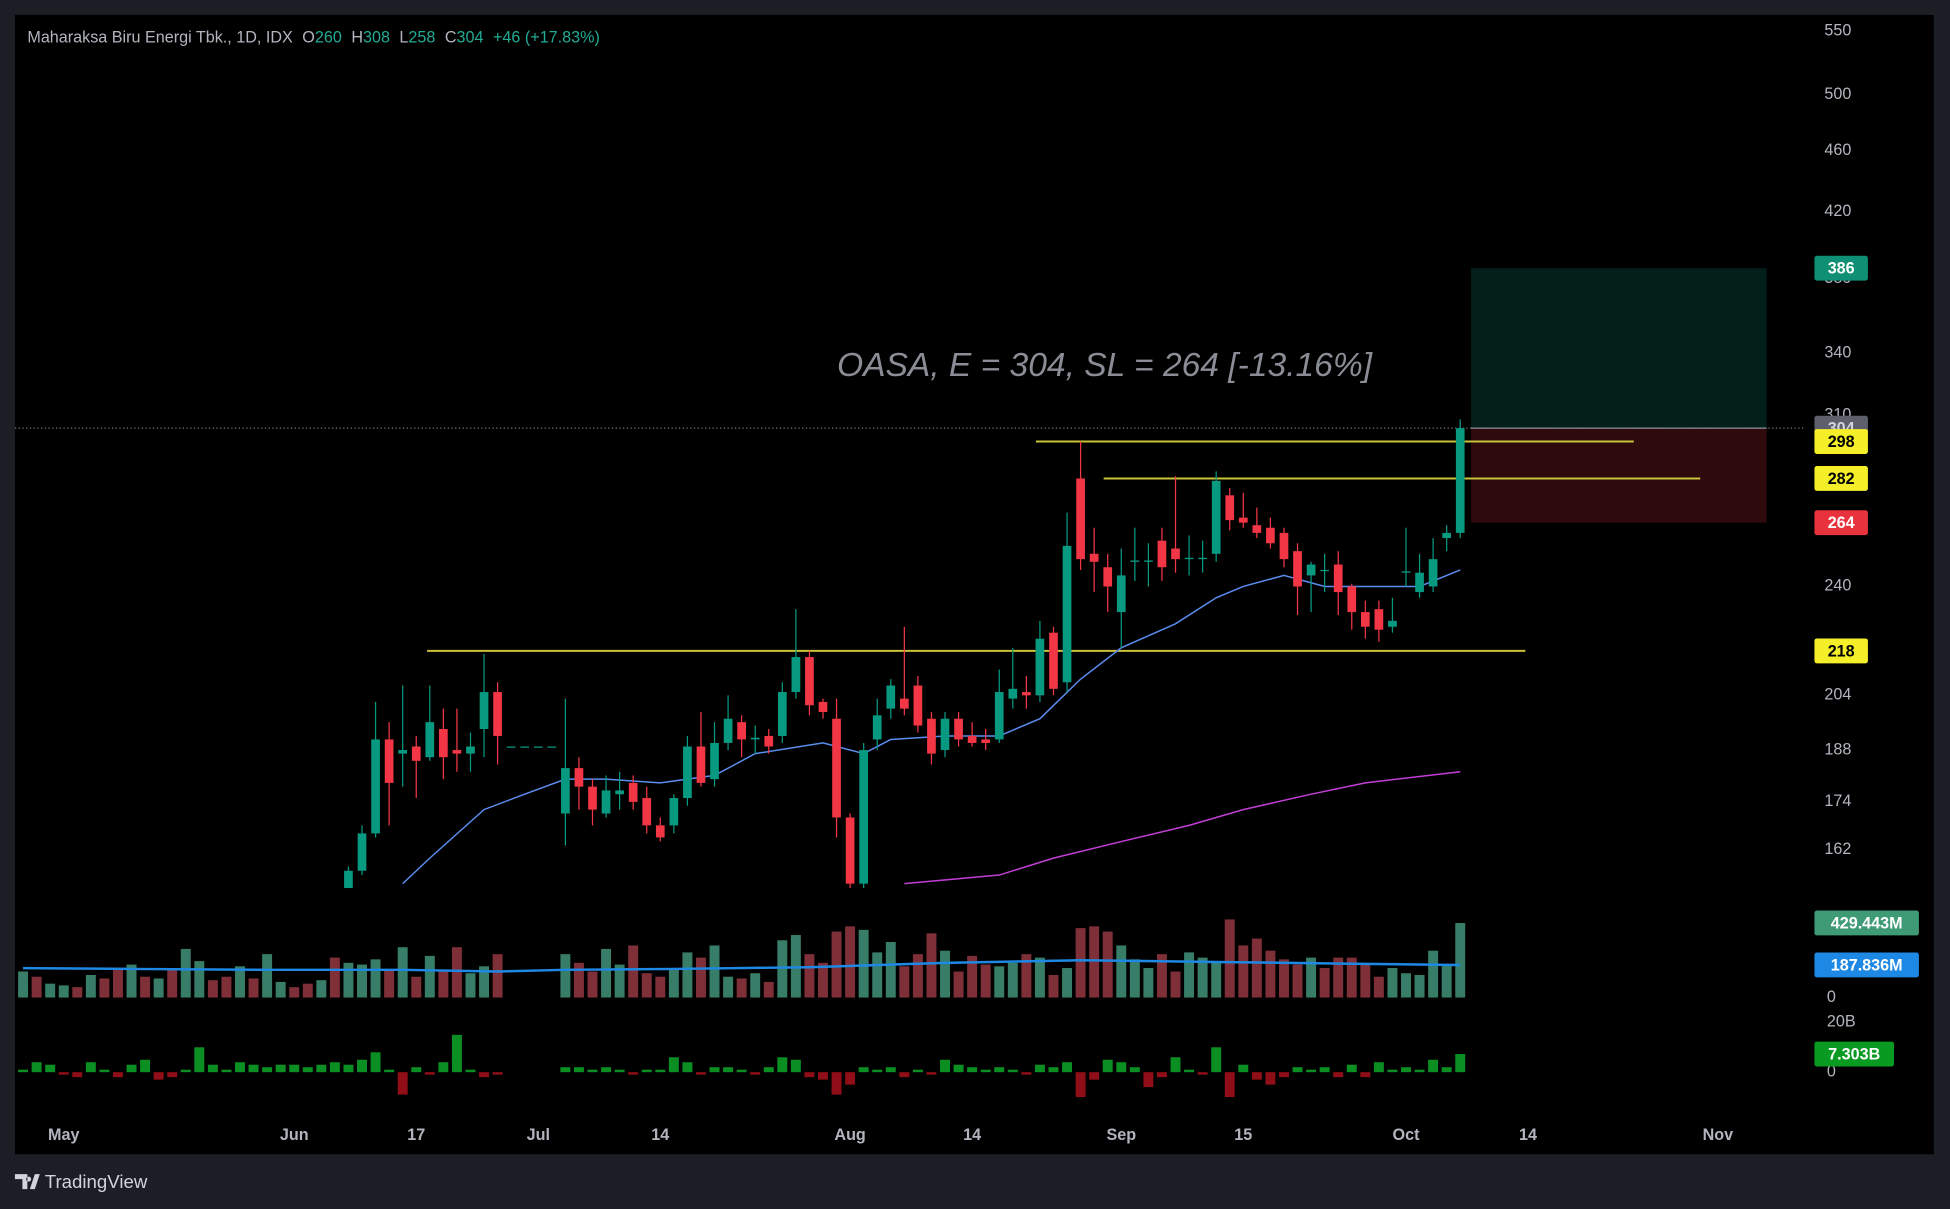 The height and width of the screenshot is (1209, 1950). What do you see at coordinates (660, 1135) in the screenshot?
I see `x-tick-label: 14` at bounding box center [660, 1135].